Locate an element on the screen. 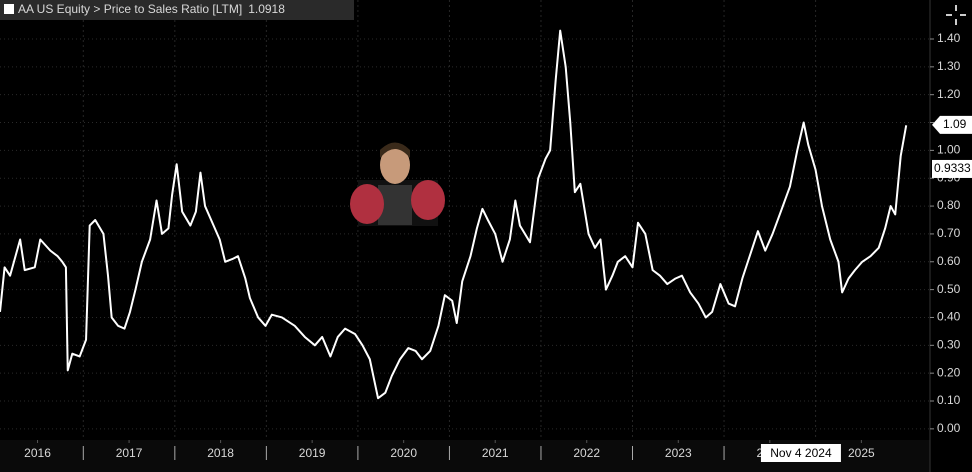 This screenshot has width=972, height=472. title-box is located at coordinates (177, 10).